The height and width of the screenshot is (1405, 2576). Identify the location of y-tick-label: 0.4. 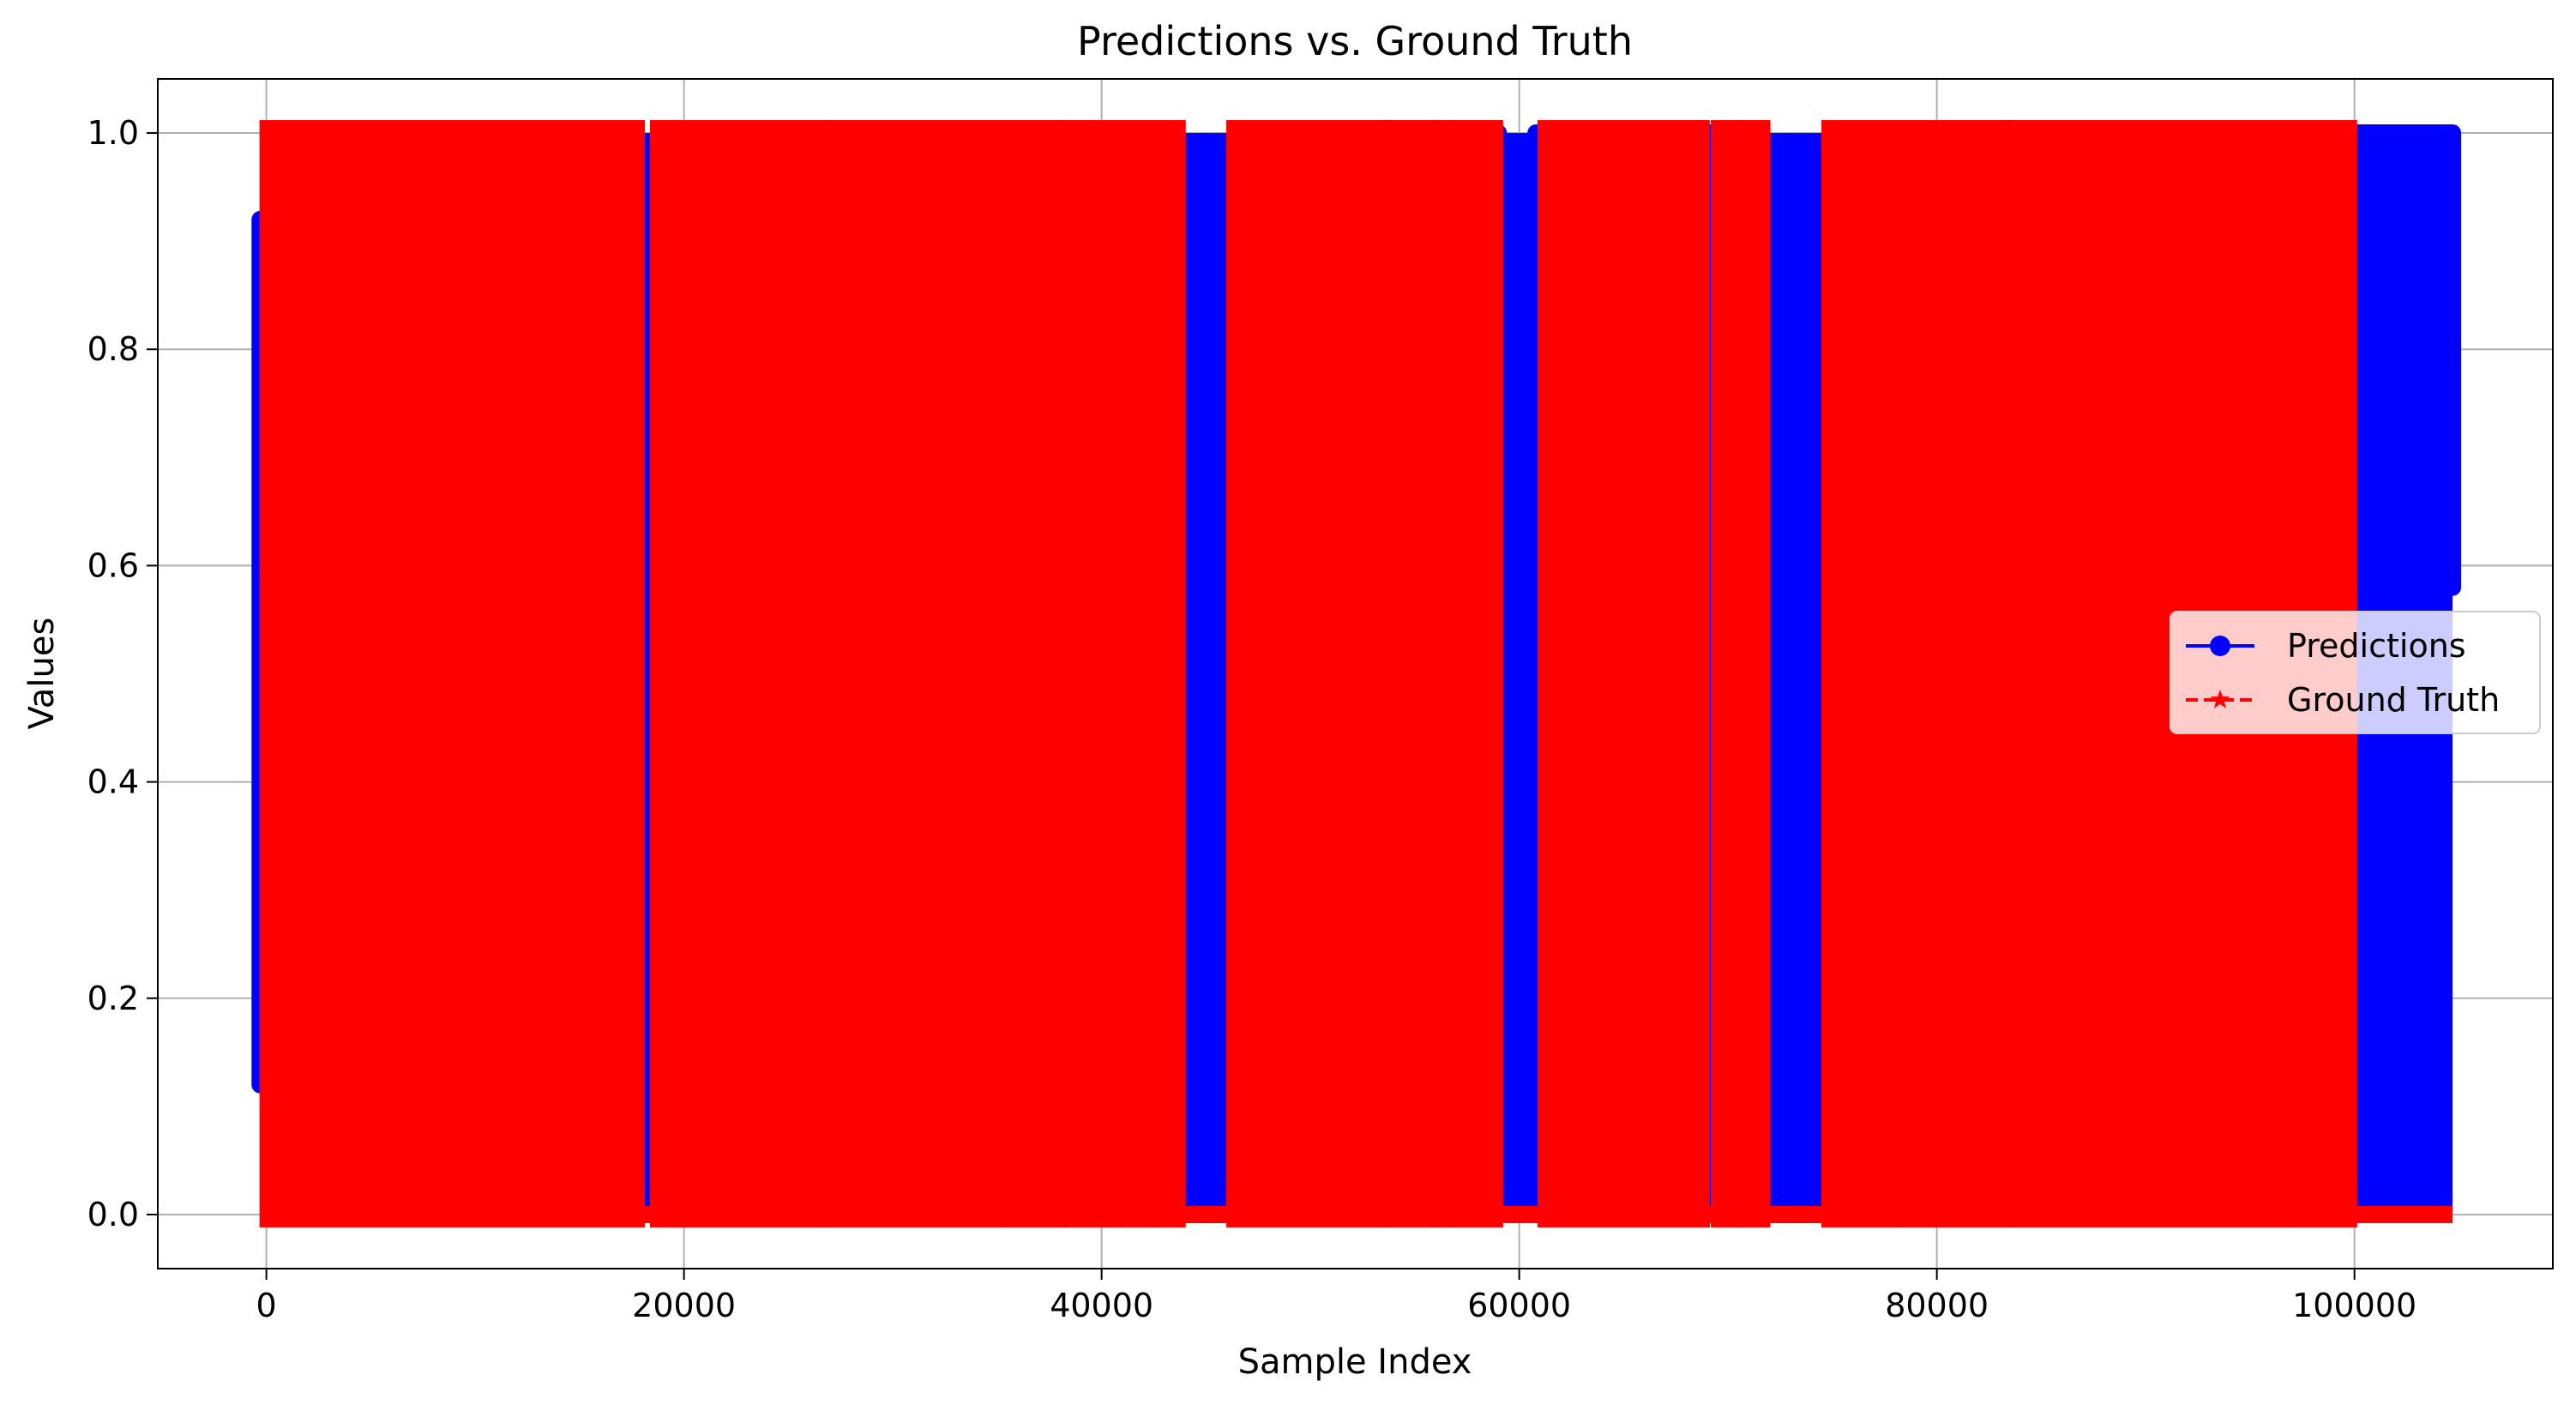
(113, 782).